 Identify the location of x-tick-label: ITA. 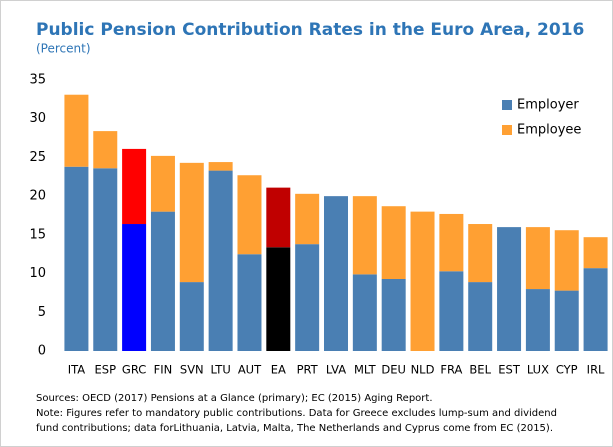
(77, 370).